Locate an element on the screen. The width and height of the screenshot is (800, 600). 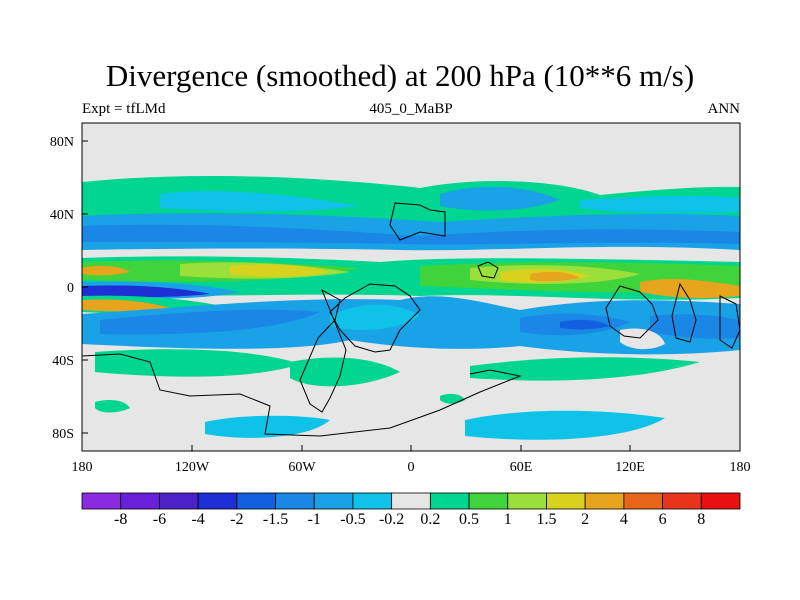
x-tick-label: 120E is located at coordinates (630, 467).